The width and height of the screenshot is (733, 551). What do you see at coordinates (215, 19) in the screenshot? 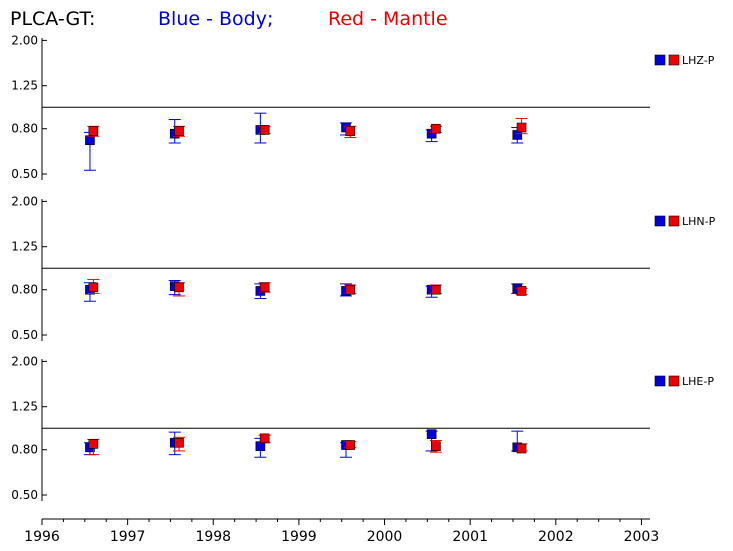
I see `title-blue-legend: Blue - Body;` at bounding box center [215, 19].